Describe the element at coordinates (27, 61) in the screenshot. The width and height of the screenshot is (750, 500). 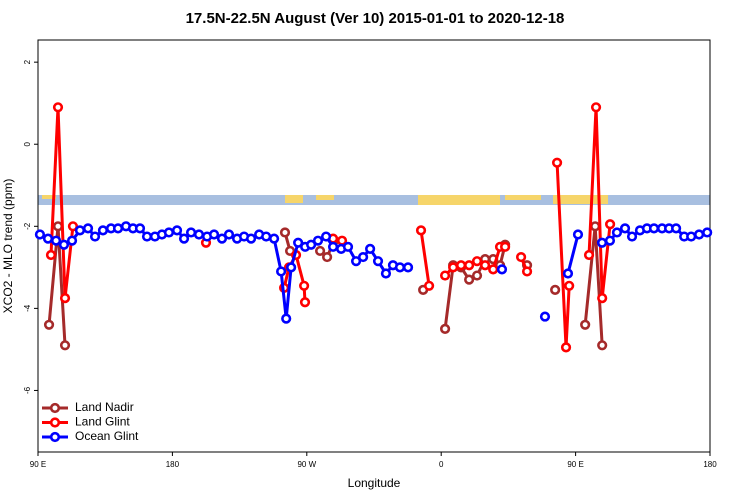
I see `y-tick-label: 2` at that location.